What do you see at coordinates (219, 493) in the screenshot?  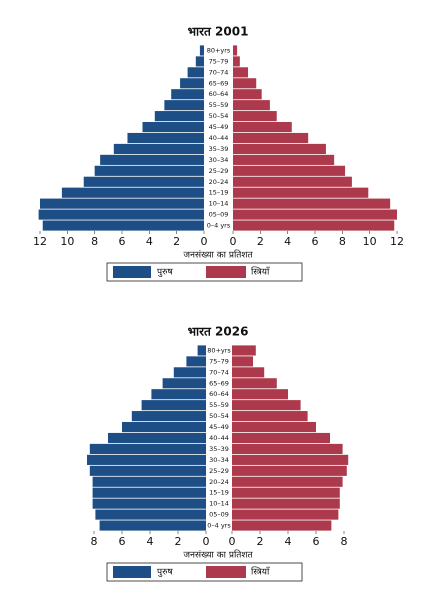 I see `age-label: 15–19` at bounding box center [219, 493].